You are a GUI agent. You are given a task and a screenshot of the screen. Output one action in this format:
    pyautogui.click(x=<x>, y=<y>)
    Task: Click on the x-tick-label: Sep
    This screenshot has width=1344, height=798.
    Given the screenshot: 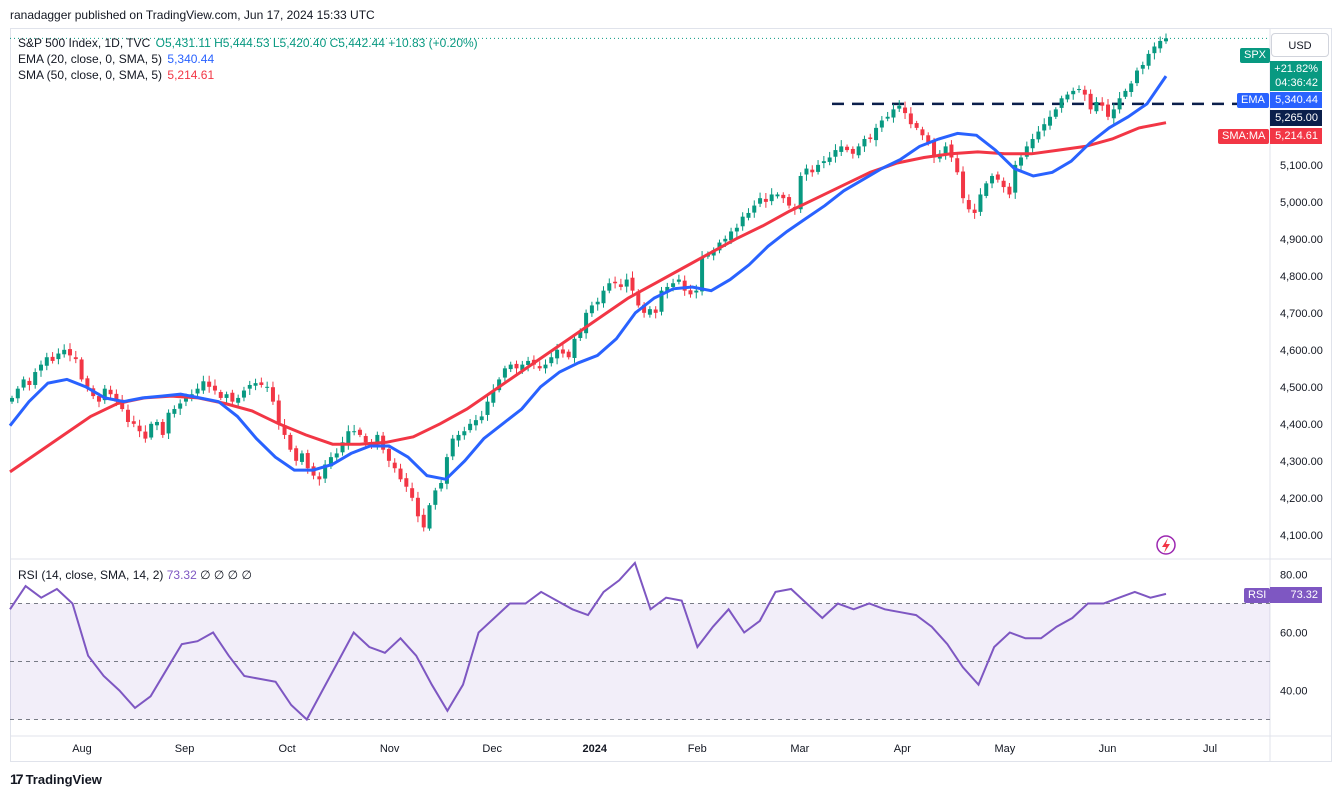 What is the action you would take?
    pyautogui.click(x=185, y=749)
    